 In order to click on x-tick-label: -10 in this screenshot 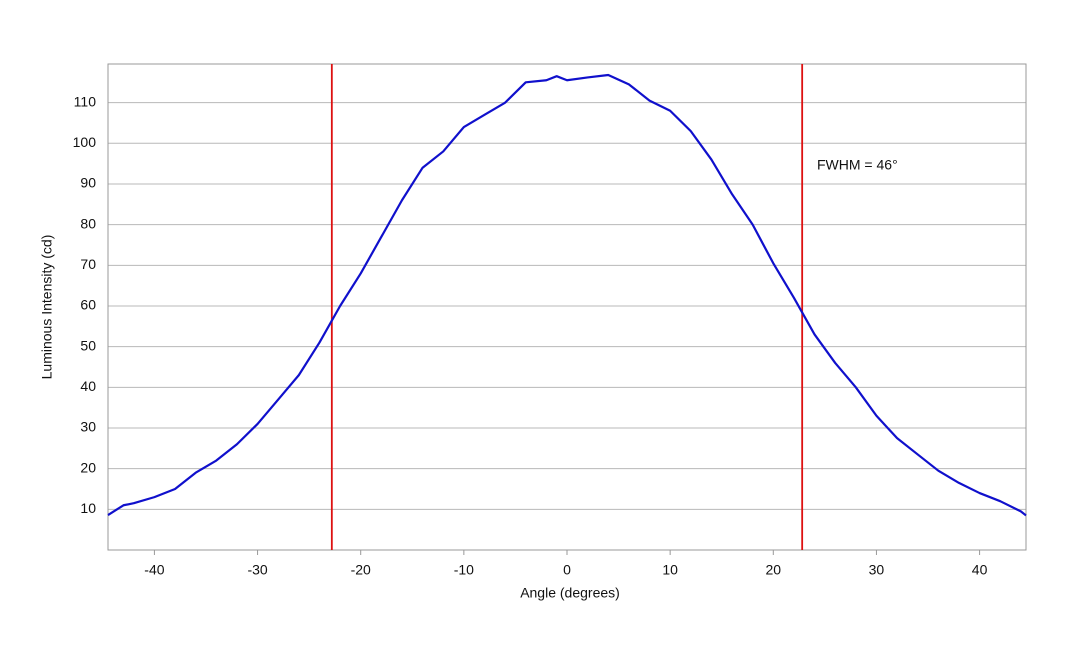, I will do `click(464, 570)`.